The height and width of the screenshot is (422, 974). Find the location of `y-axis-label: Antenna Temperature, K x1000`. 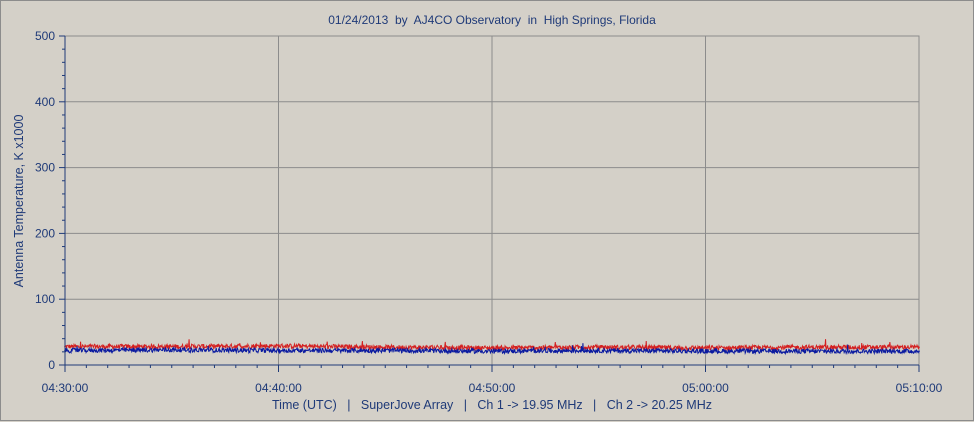

y-axis-label: Antenna Temperature, K x1000 is located at coordinates (19, 201).